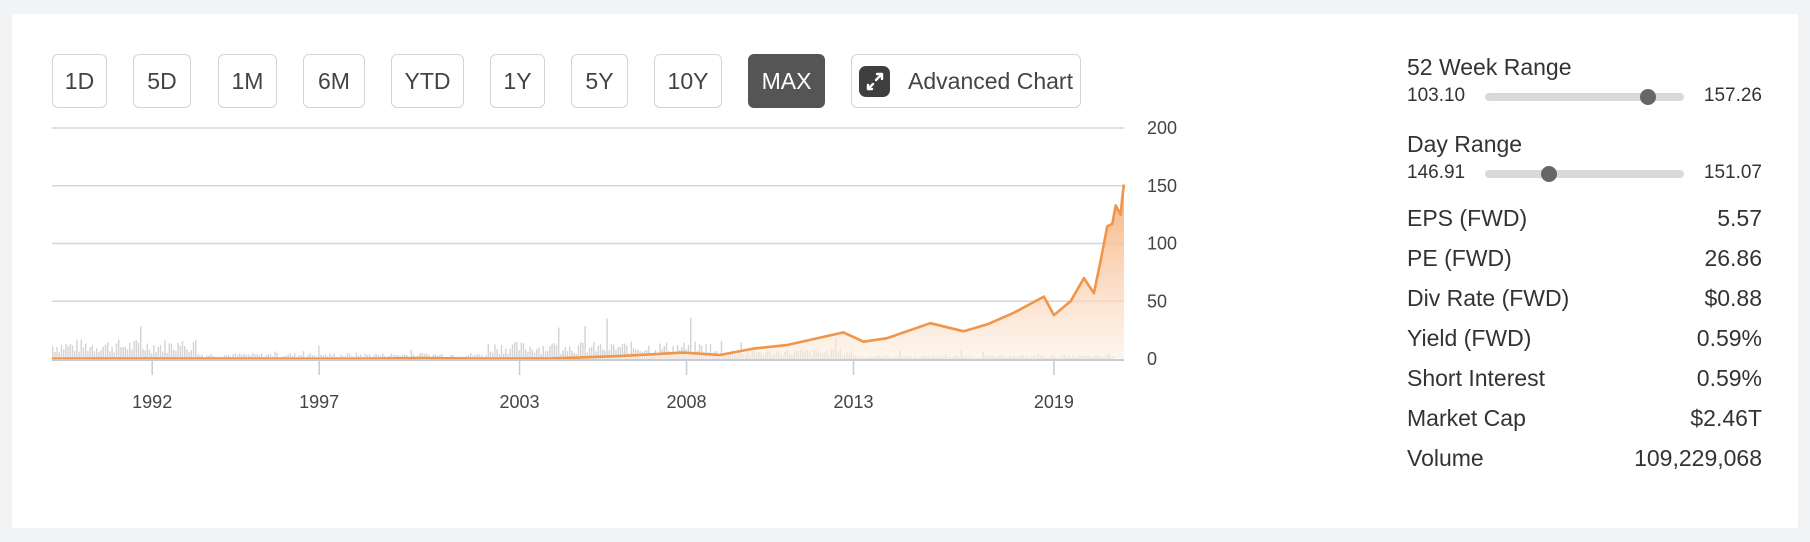  I want to click on y-tick-label: 100, so click(1162, 244).